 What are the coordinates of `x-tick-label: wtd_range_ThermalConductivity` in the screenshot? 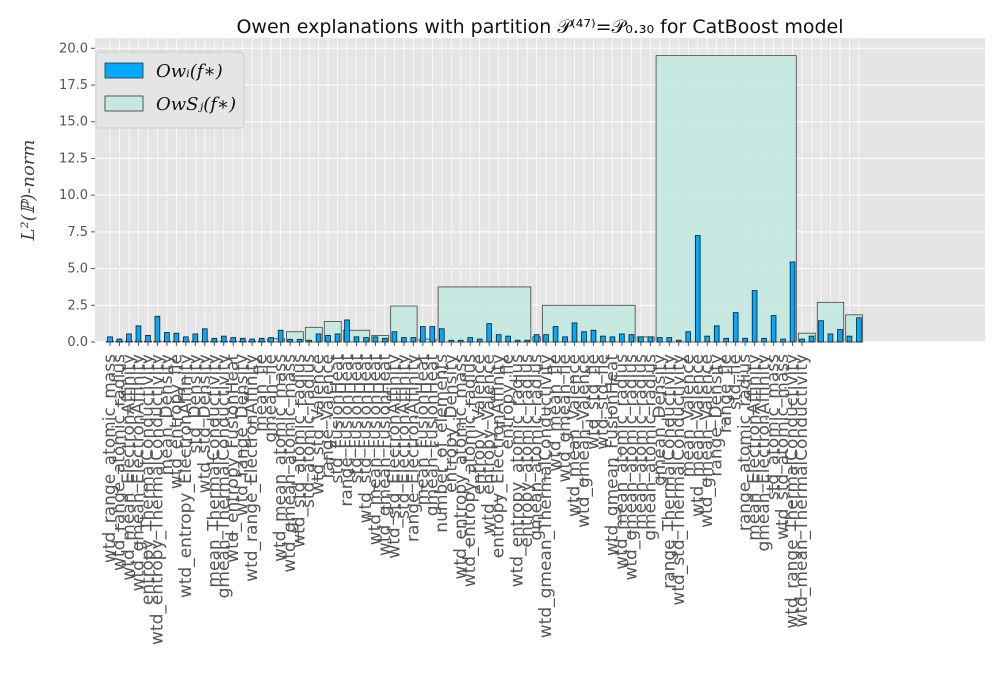 It's located at (793, 491).